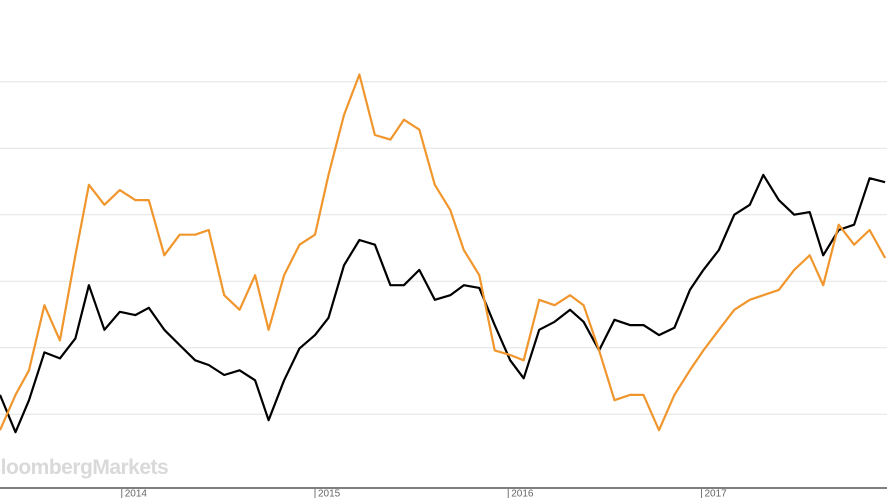 The width and height of the screenshot is (887, 499). Describe the element at coordinates (84, 467) in the screenshot. I see `watermark: BloombergMarkets` at that location.